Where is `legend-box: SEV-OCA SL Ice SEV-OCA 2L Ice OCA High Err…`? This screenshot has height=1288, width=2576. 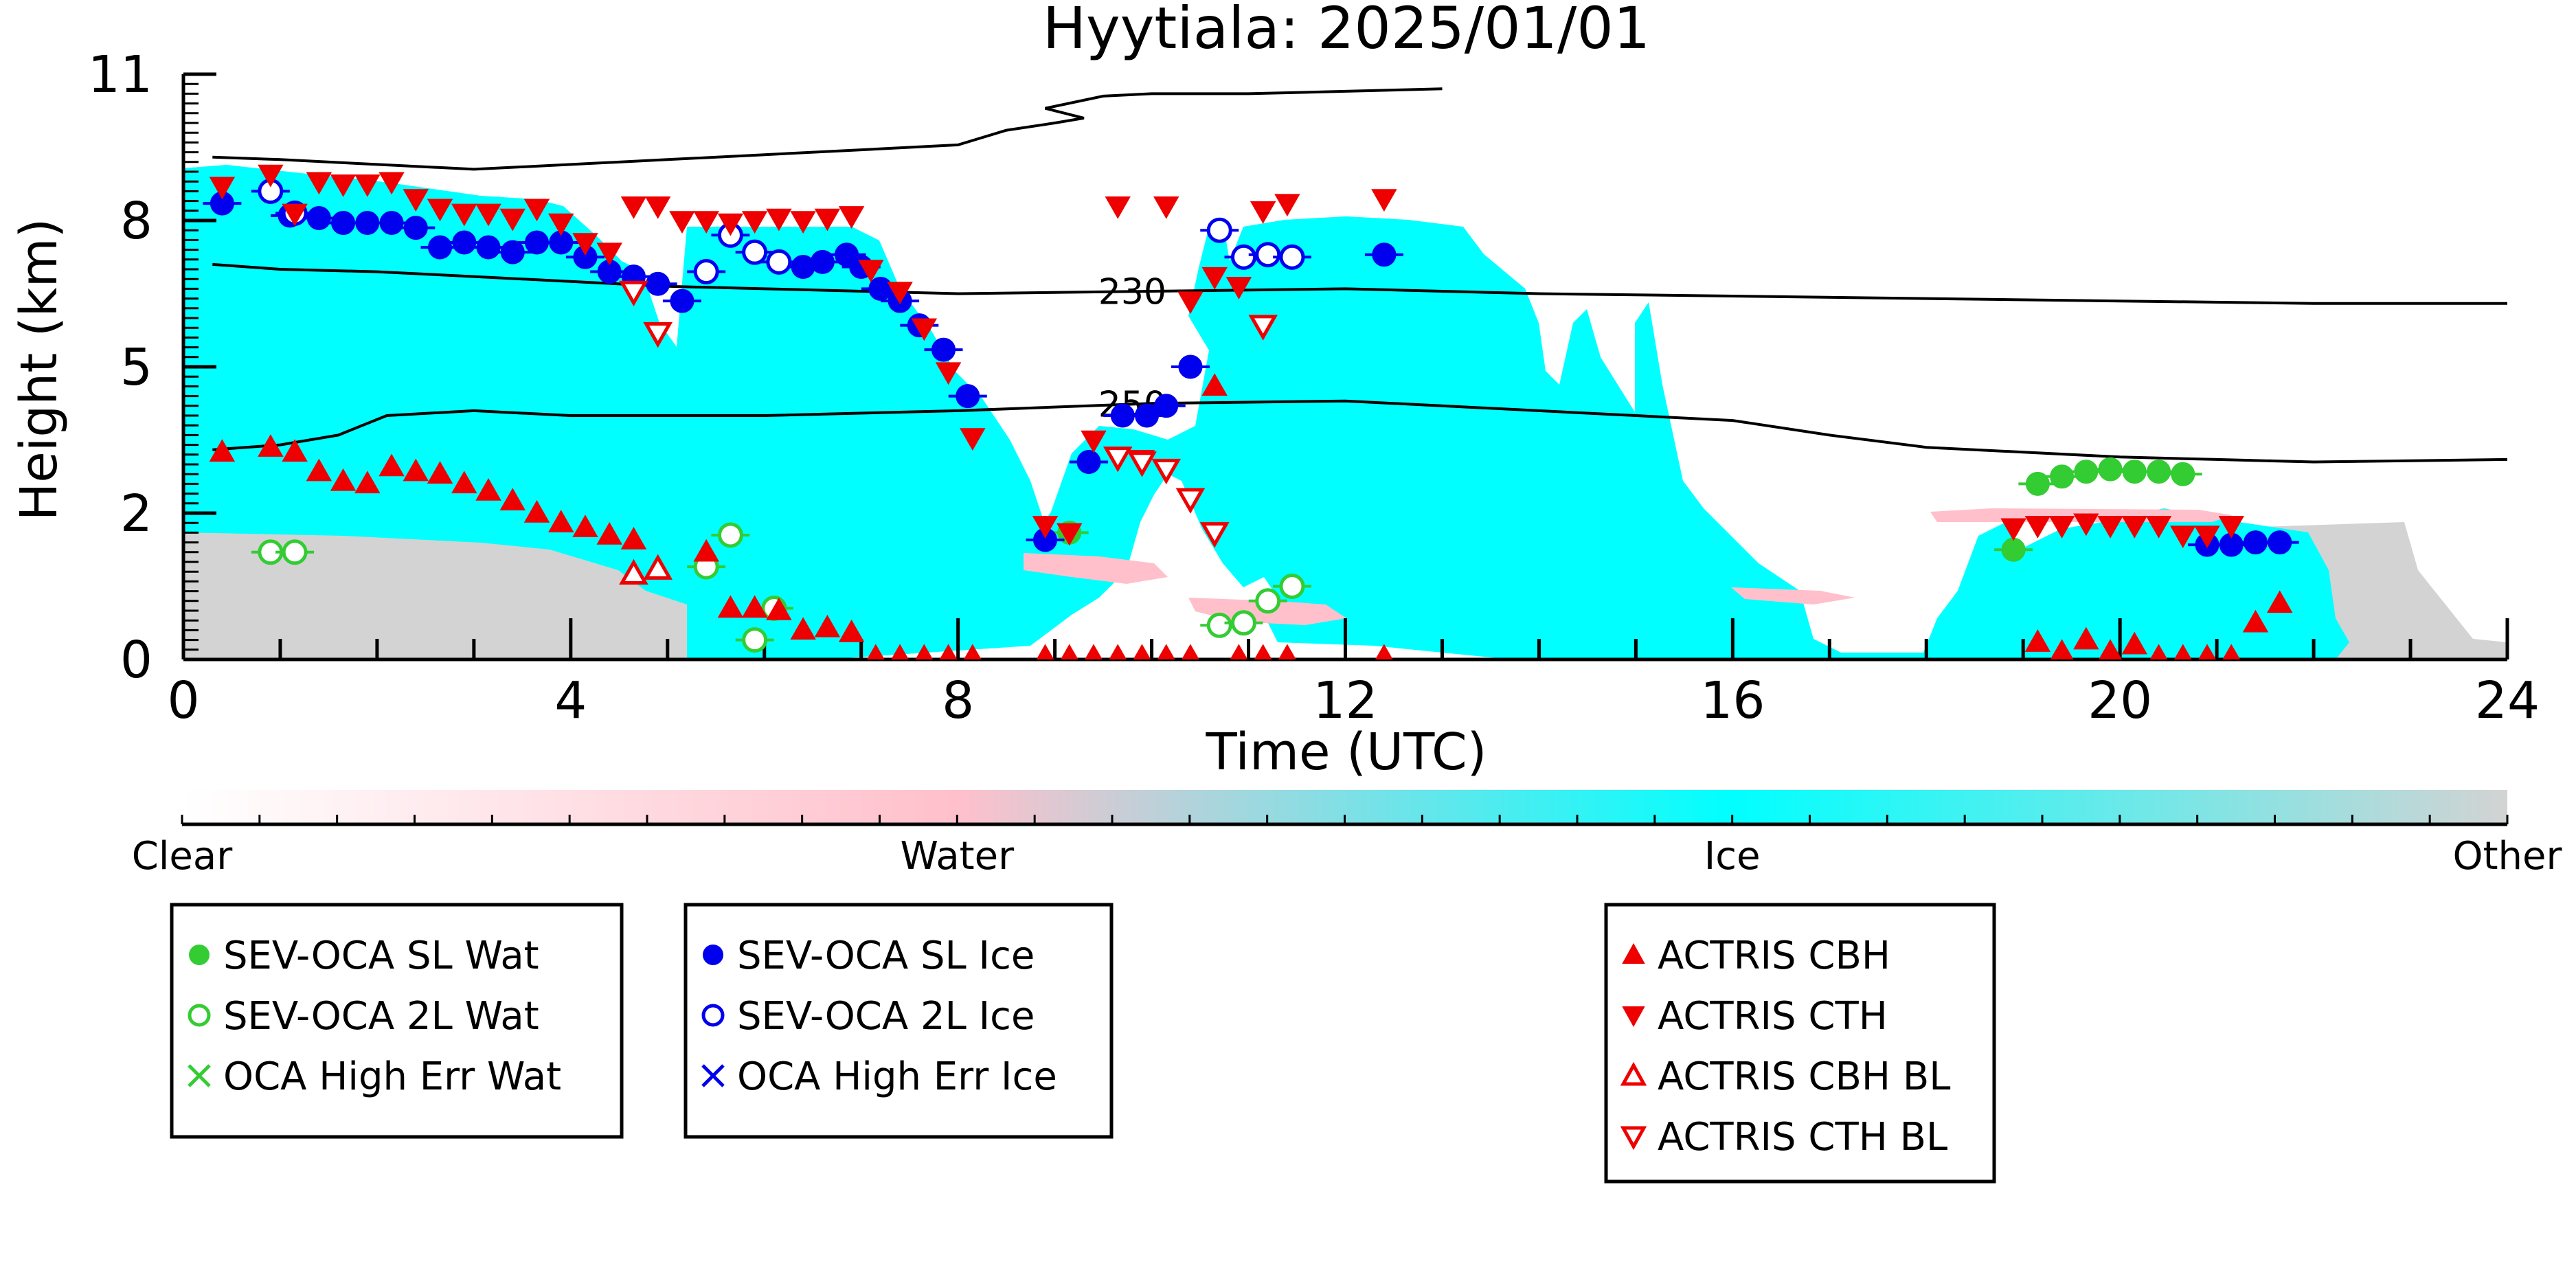 legend-box: SEV-OCA SL Ice SEV-OCA 2L Ice OCA High Err… is located at coordinates (898, 1021).